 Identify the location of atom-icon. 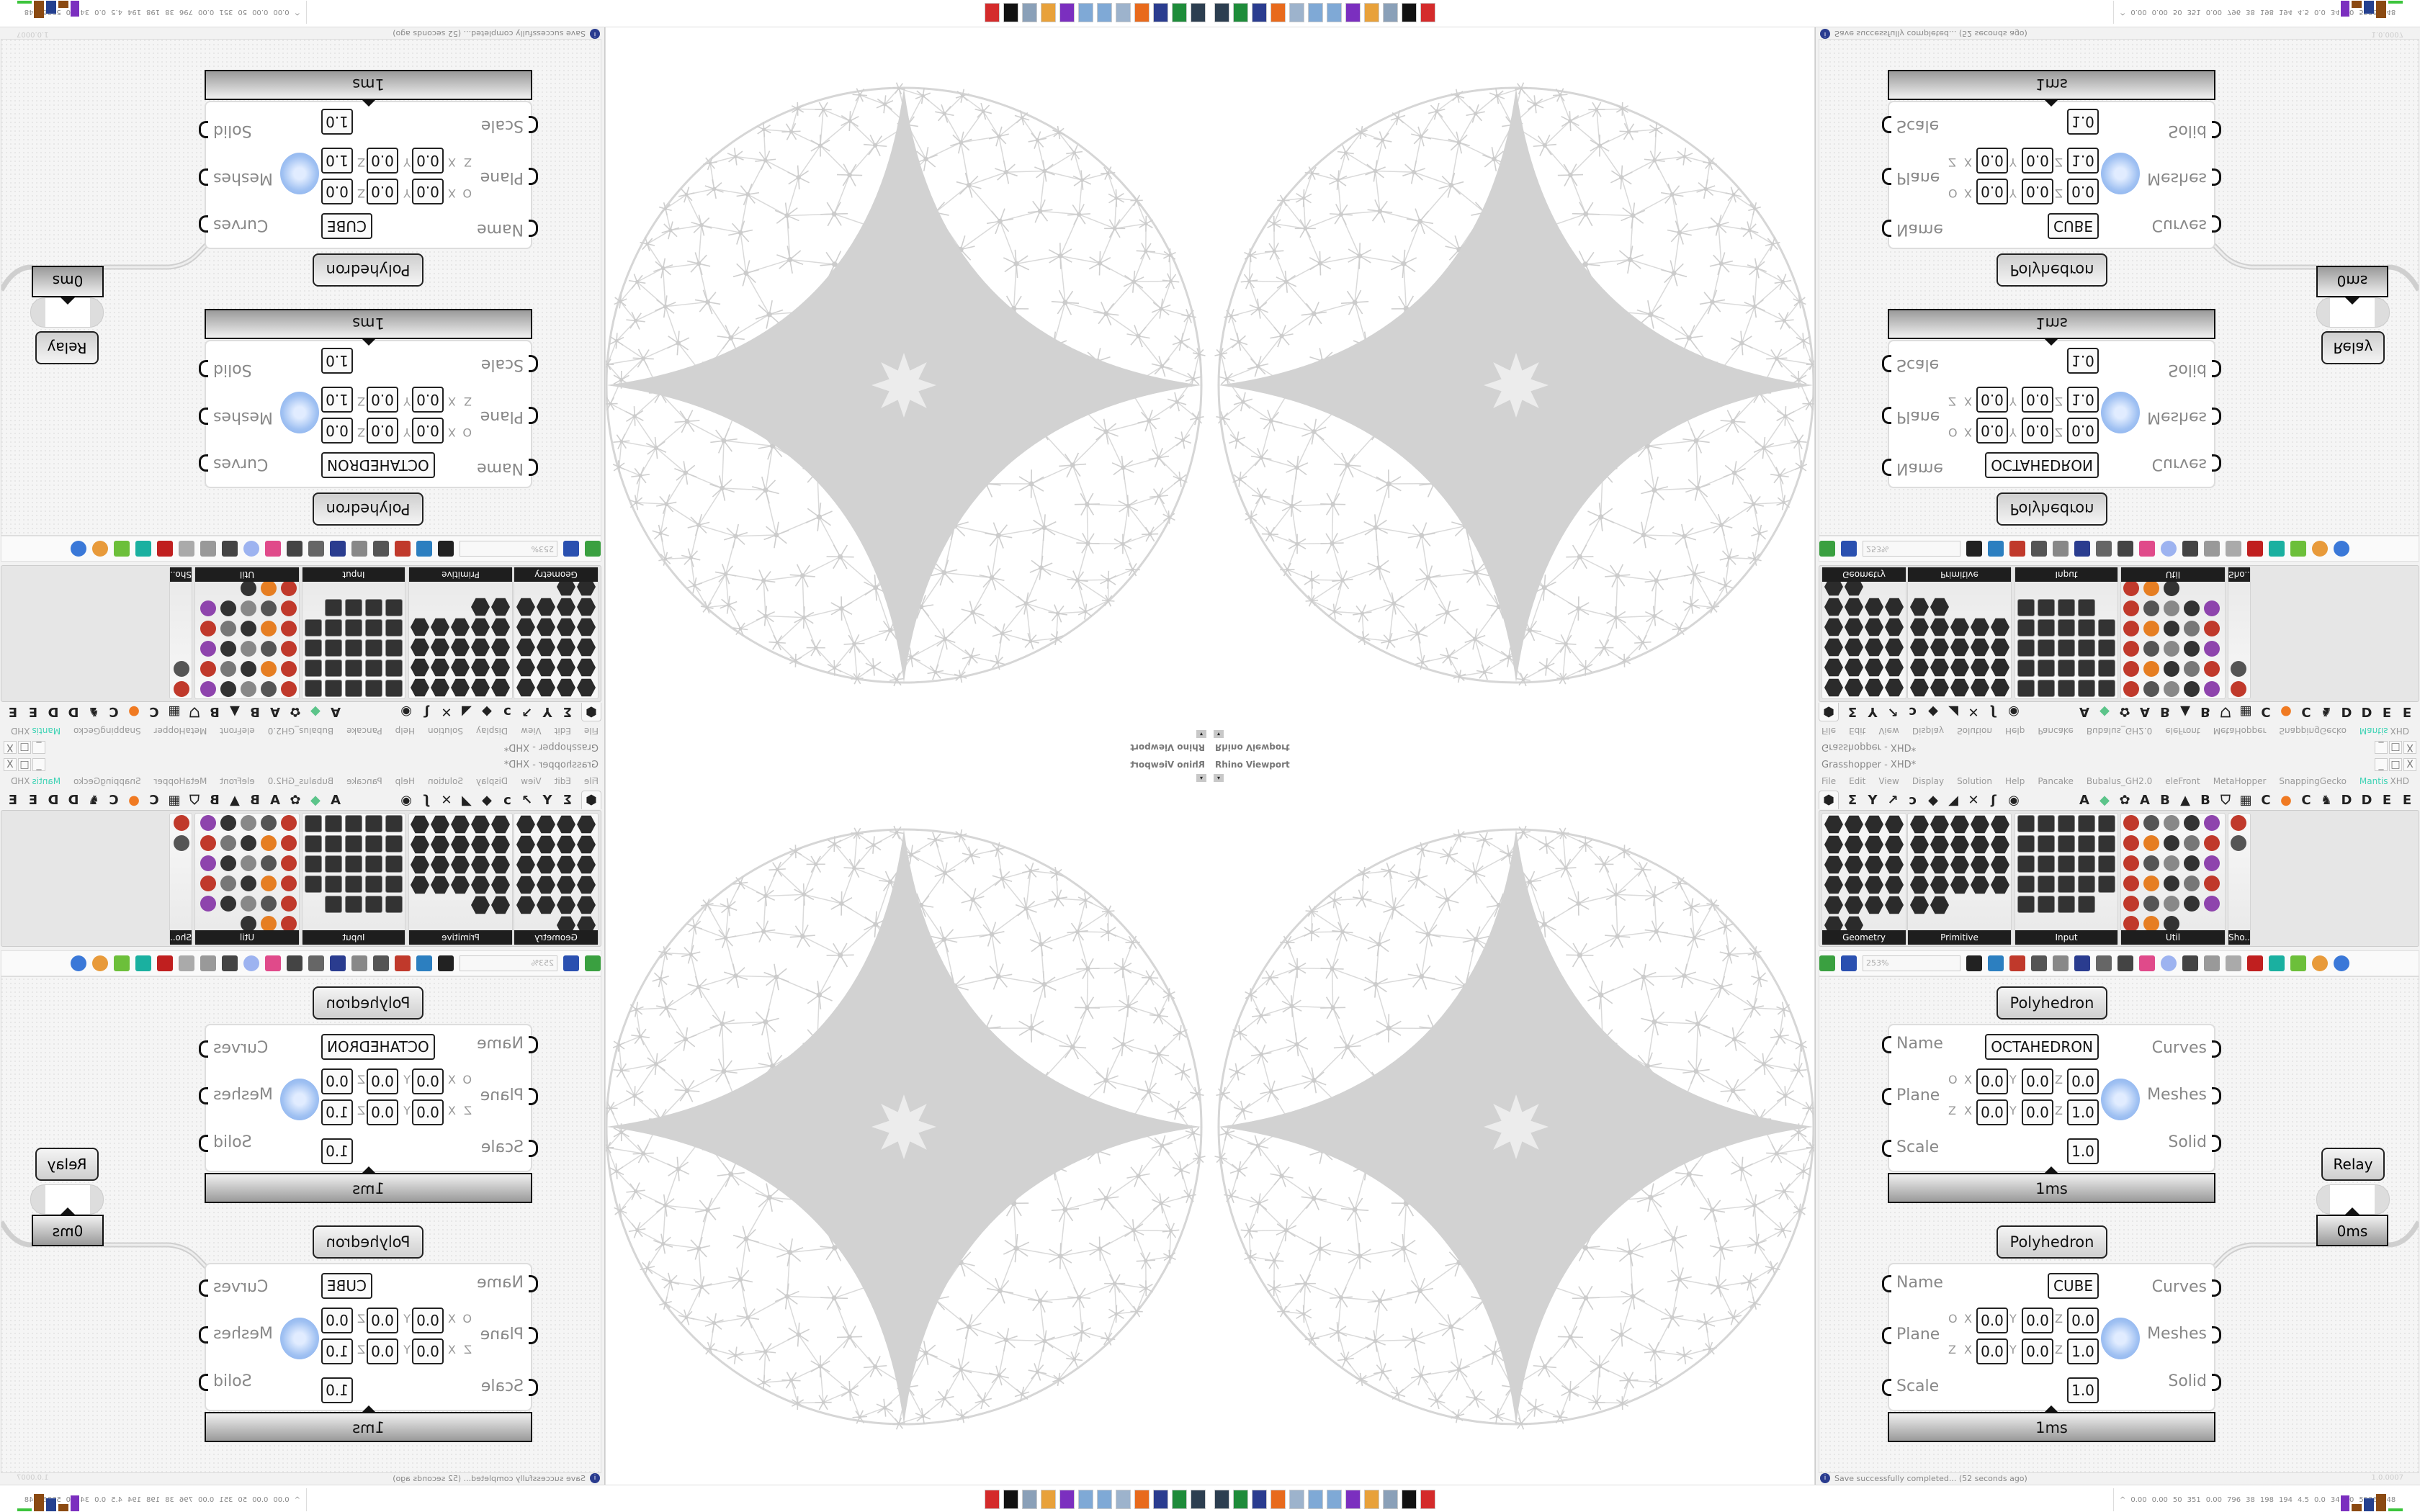
(1894, 885).